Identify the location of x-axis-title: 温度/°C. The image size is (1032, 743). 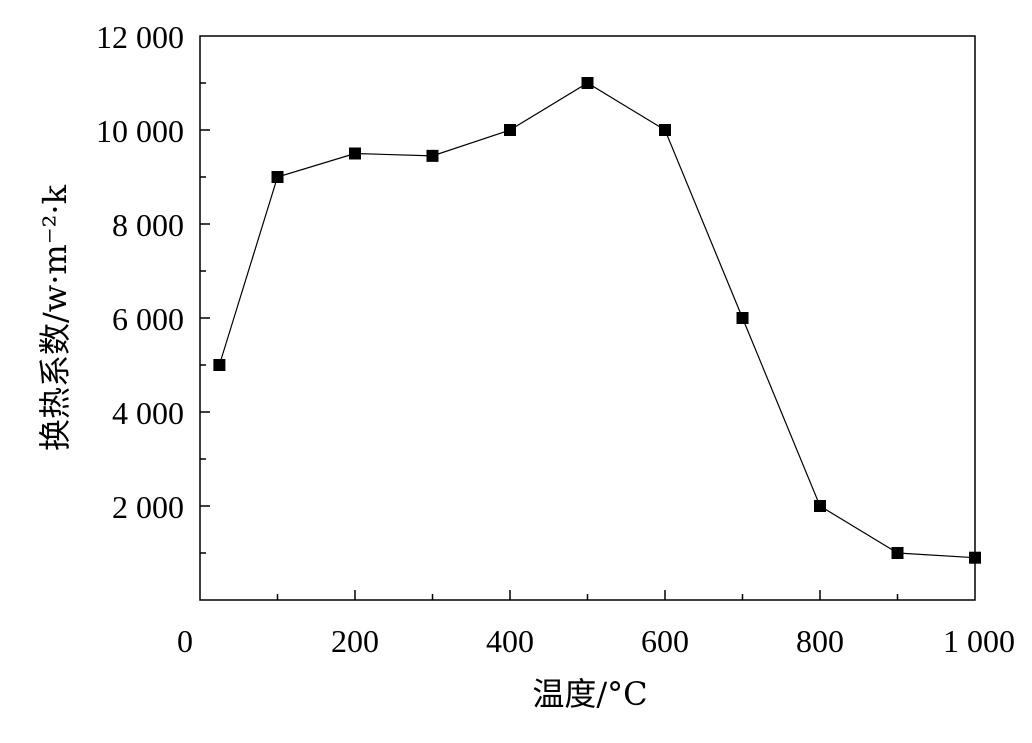
(589, 694).